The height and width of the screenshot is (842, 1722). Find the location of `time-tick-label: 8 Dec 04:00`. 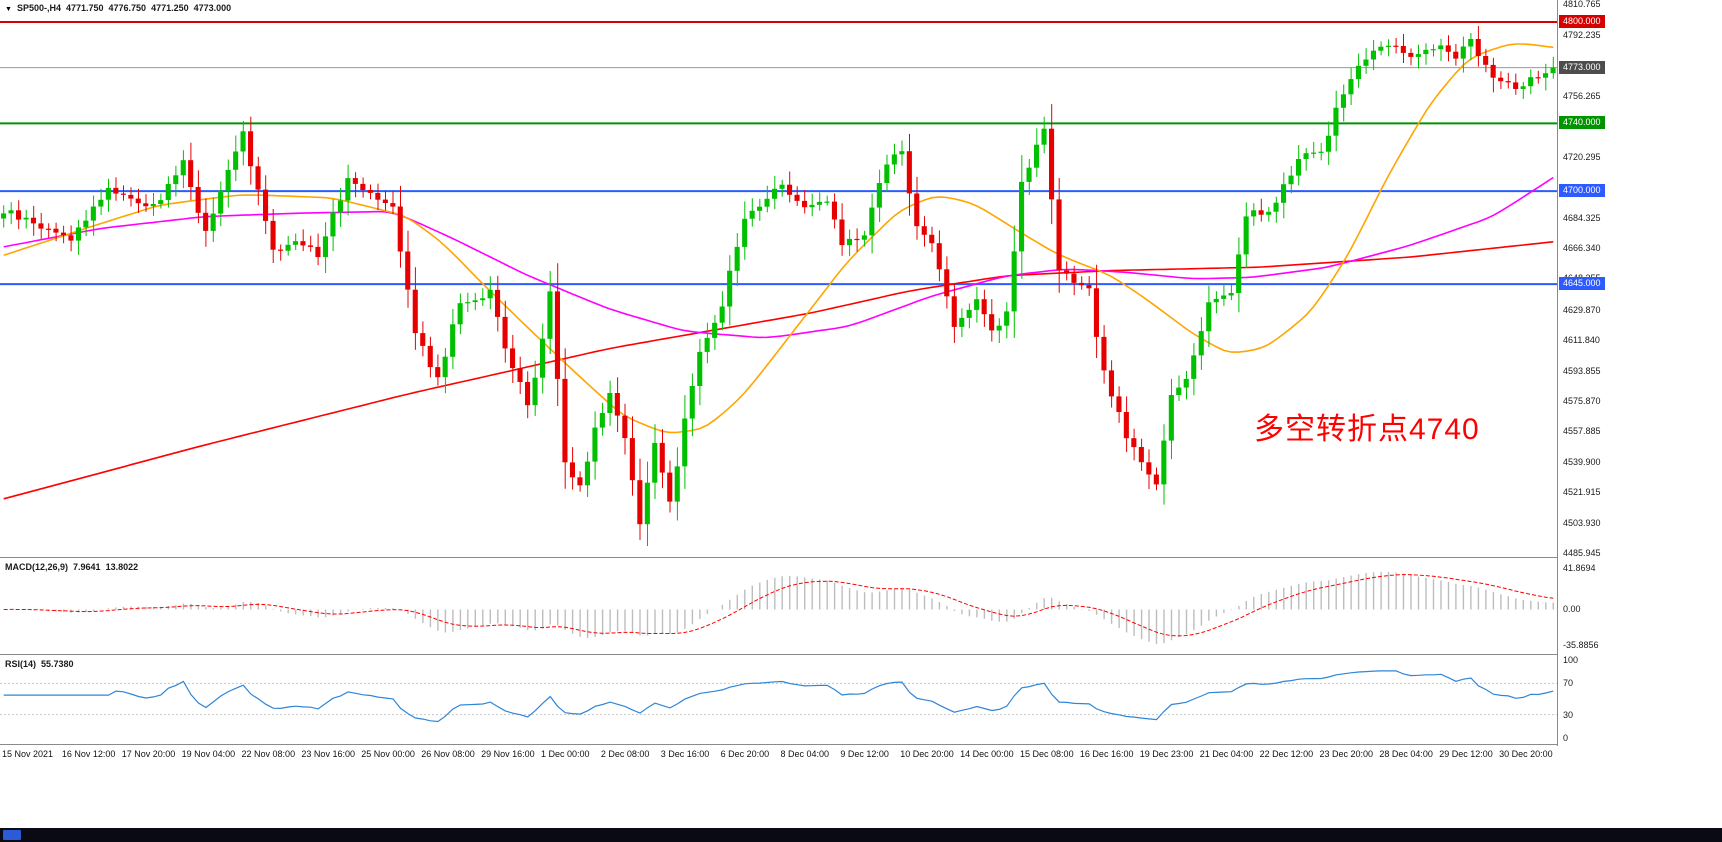

time-tick-label: 8 Dec 04:00 is located at coordinates (805, 754).